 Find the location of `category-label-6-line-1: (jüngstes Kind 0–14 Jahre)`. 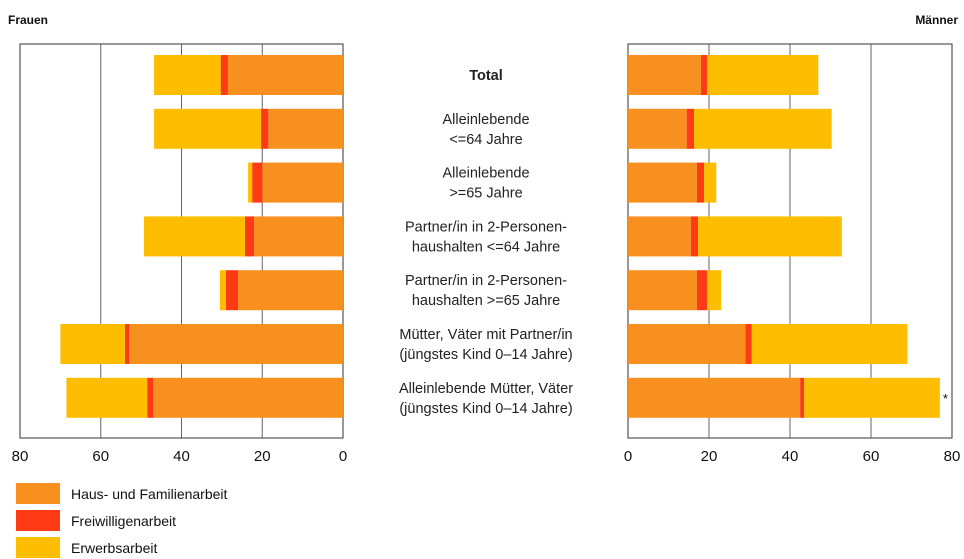

category-label-6-line-1: (jüngstes Kind 0–14 Jahre) is located at coordinates (485, 409).